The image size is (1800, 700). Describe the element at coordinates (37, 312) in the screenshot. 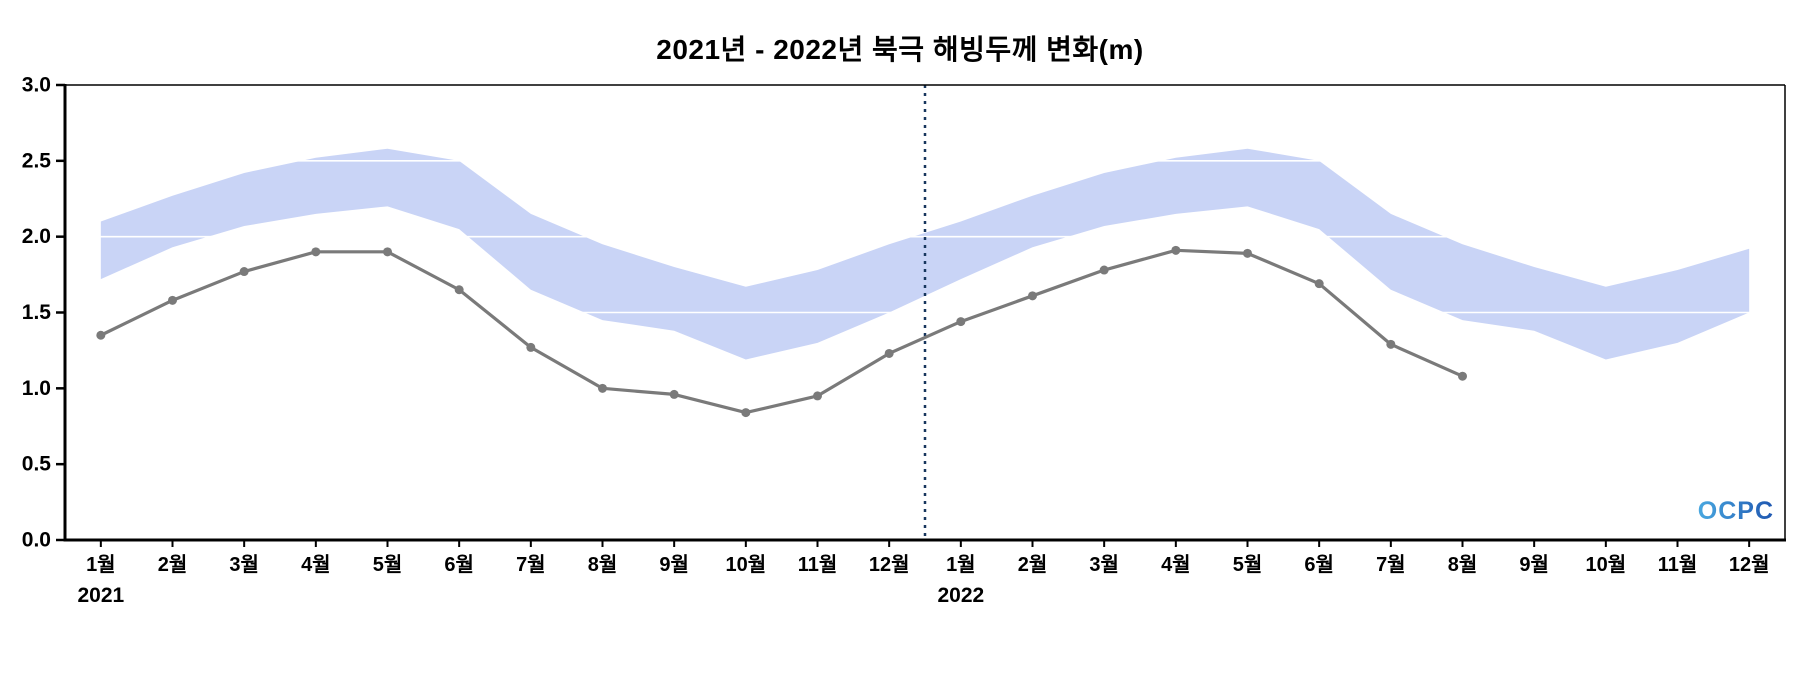

I see `y-tick-label: 1.5` at that location.